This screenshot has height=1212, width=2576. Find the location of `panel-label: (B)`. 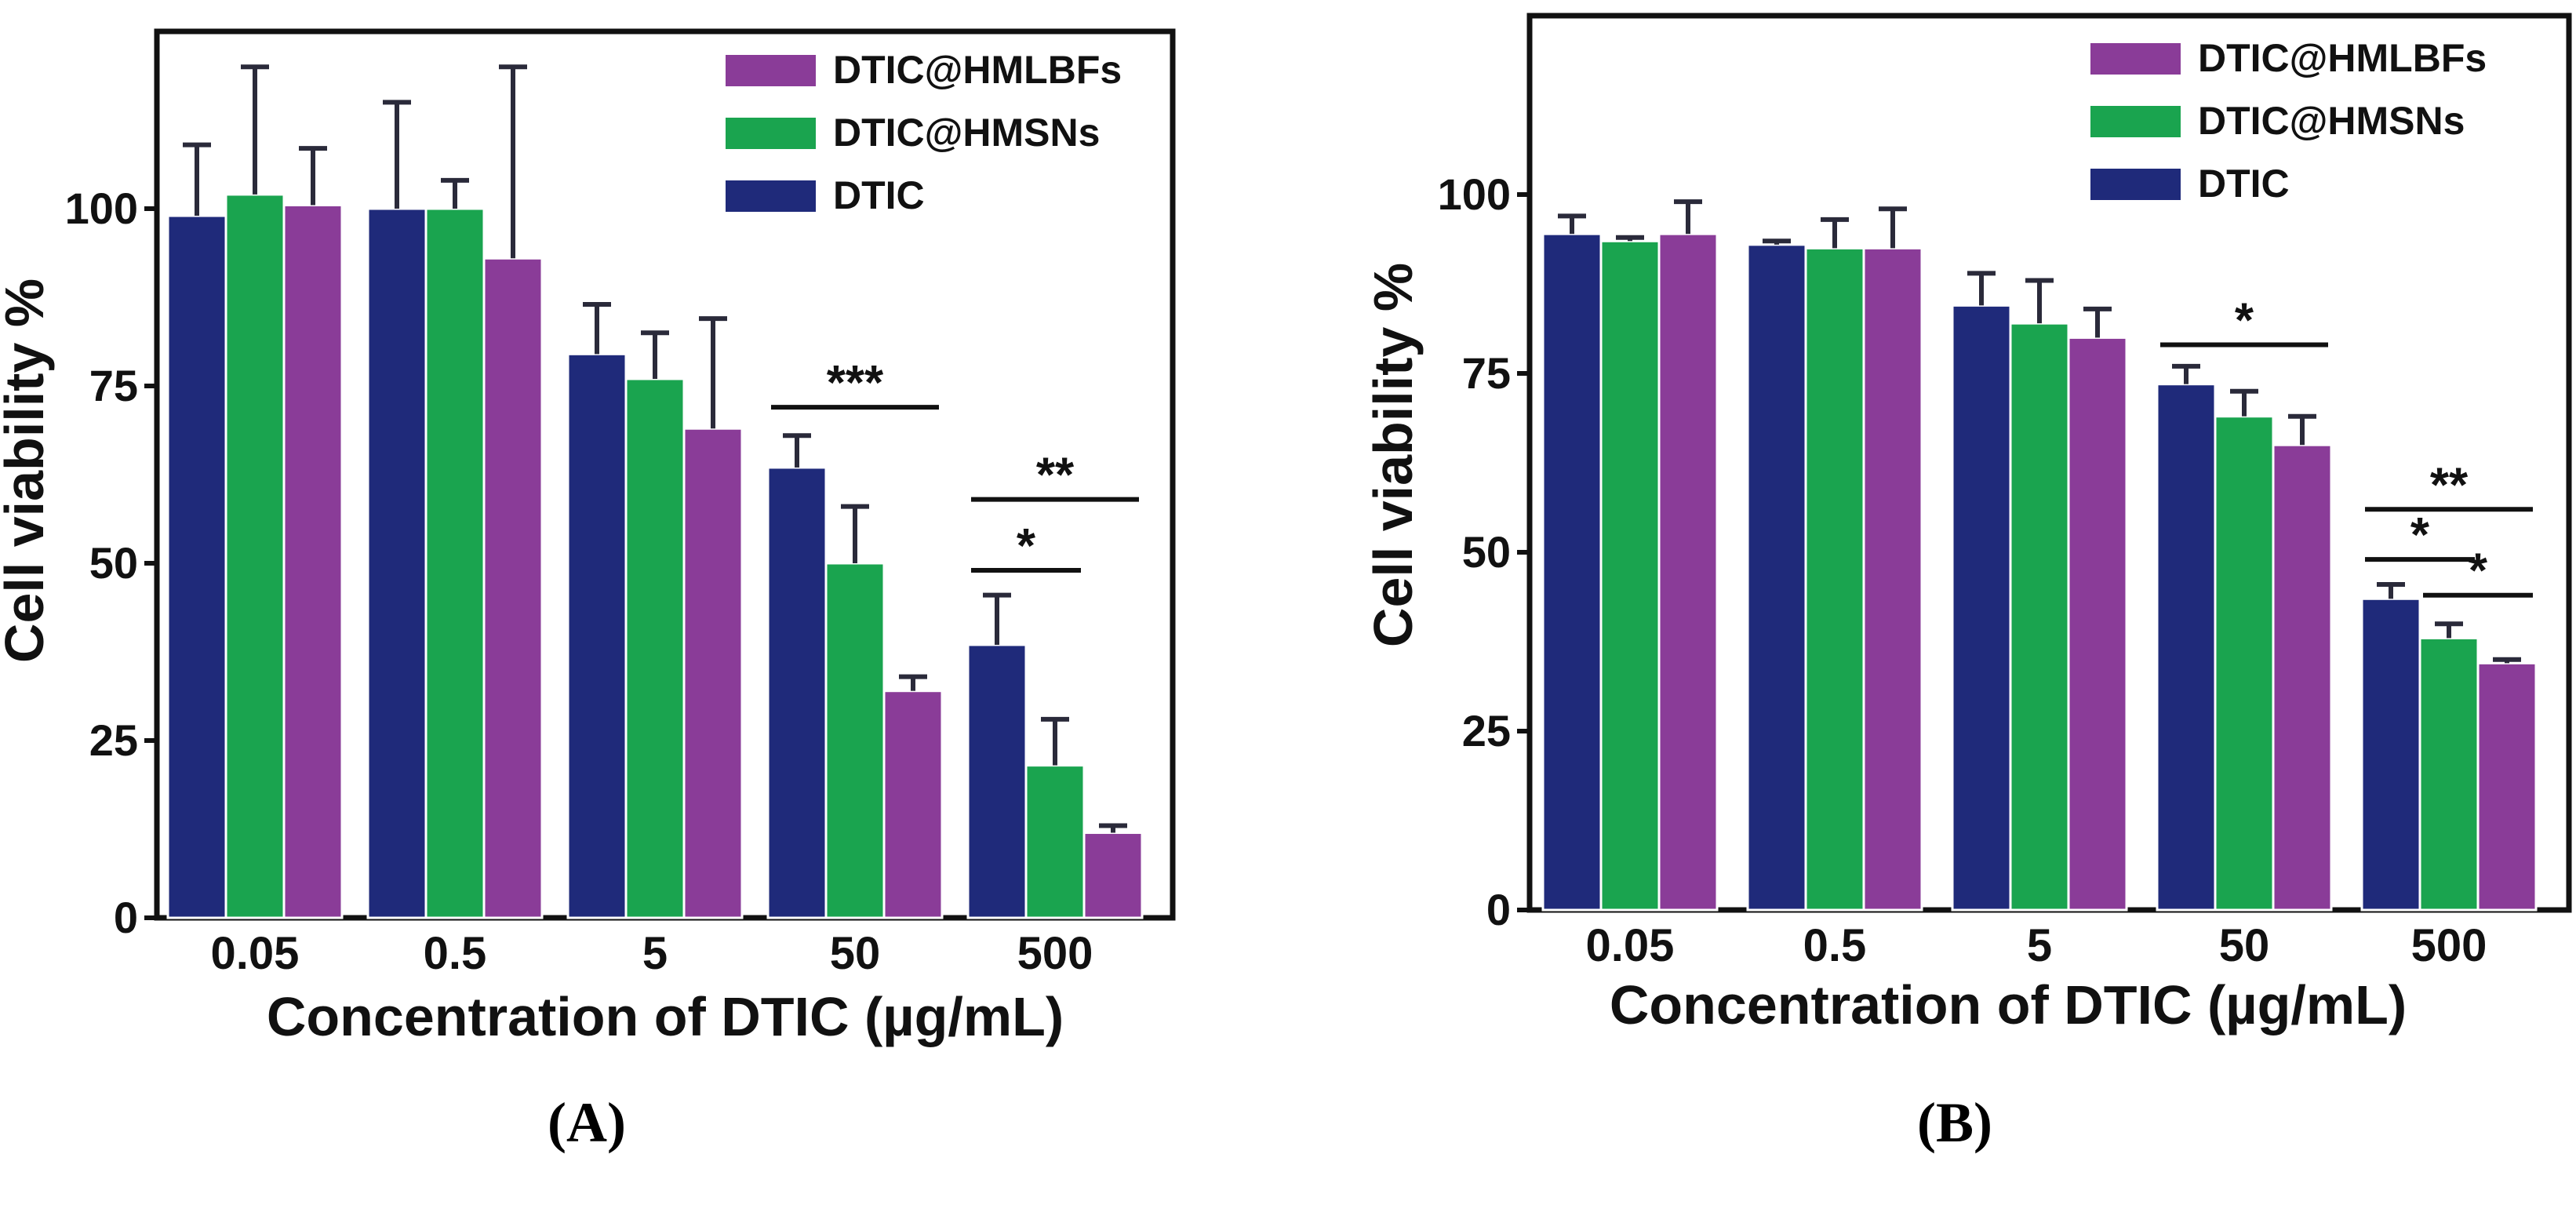

panel-label: (B) is located at coordinates (1954, 1122).